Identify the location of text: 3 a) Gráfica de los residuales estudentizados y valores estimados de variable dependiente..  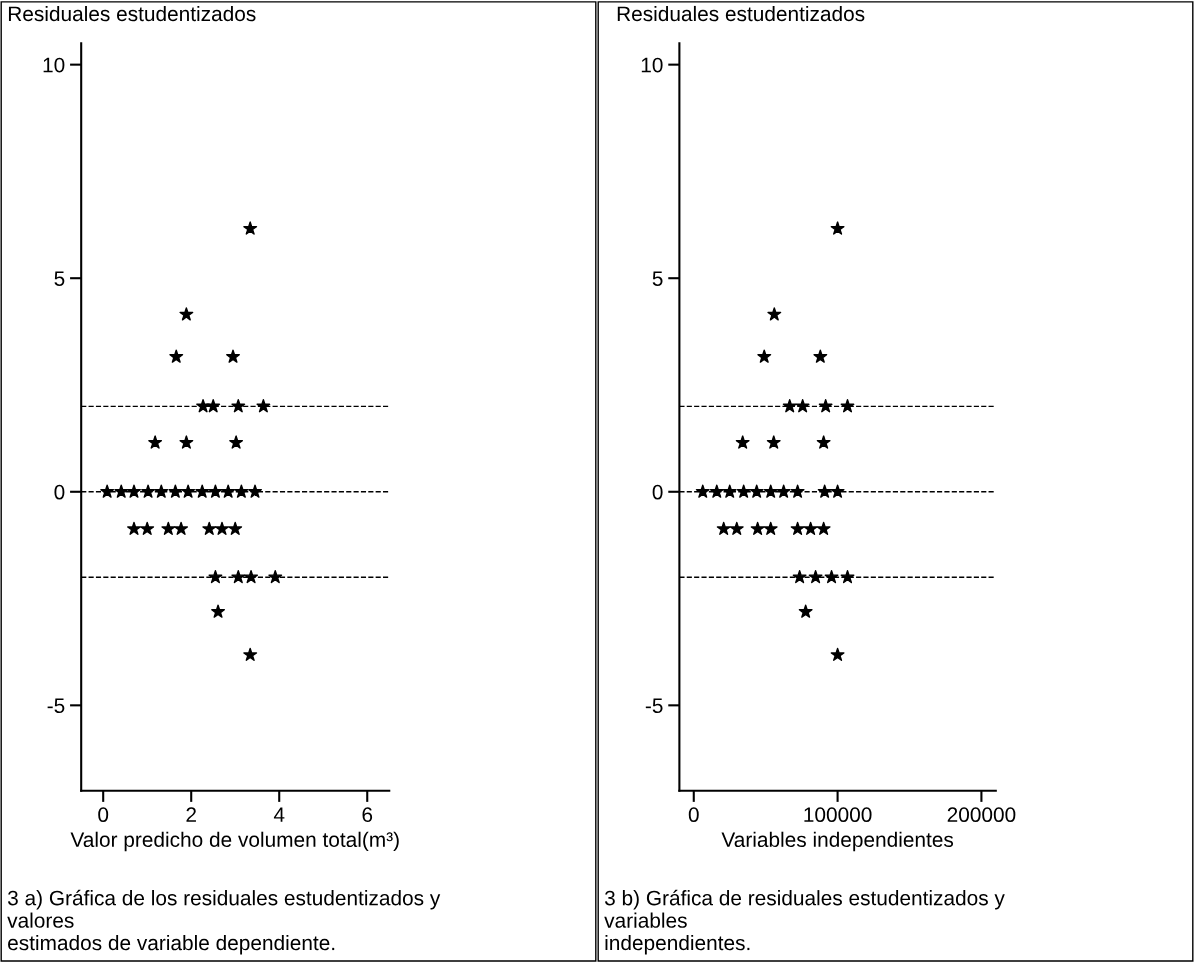
(224, 922).